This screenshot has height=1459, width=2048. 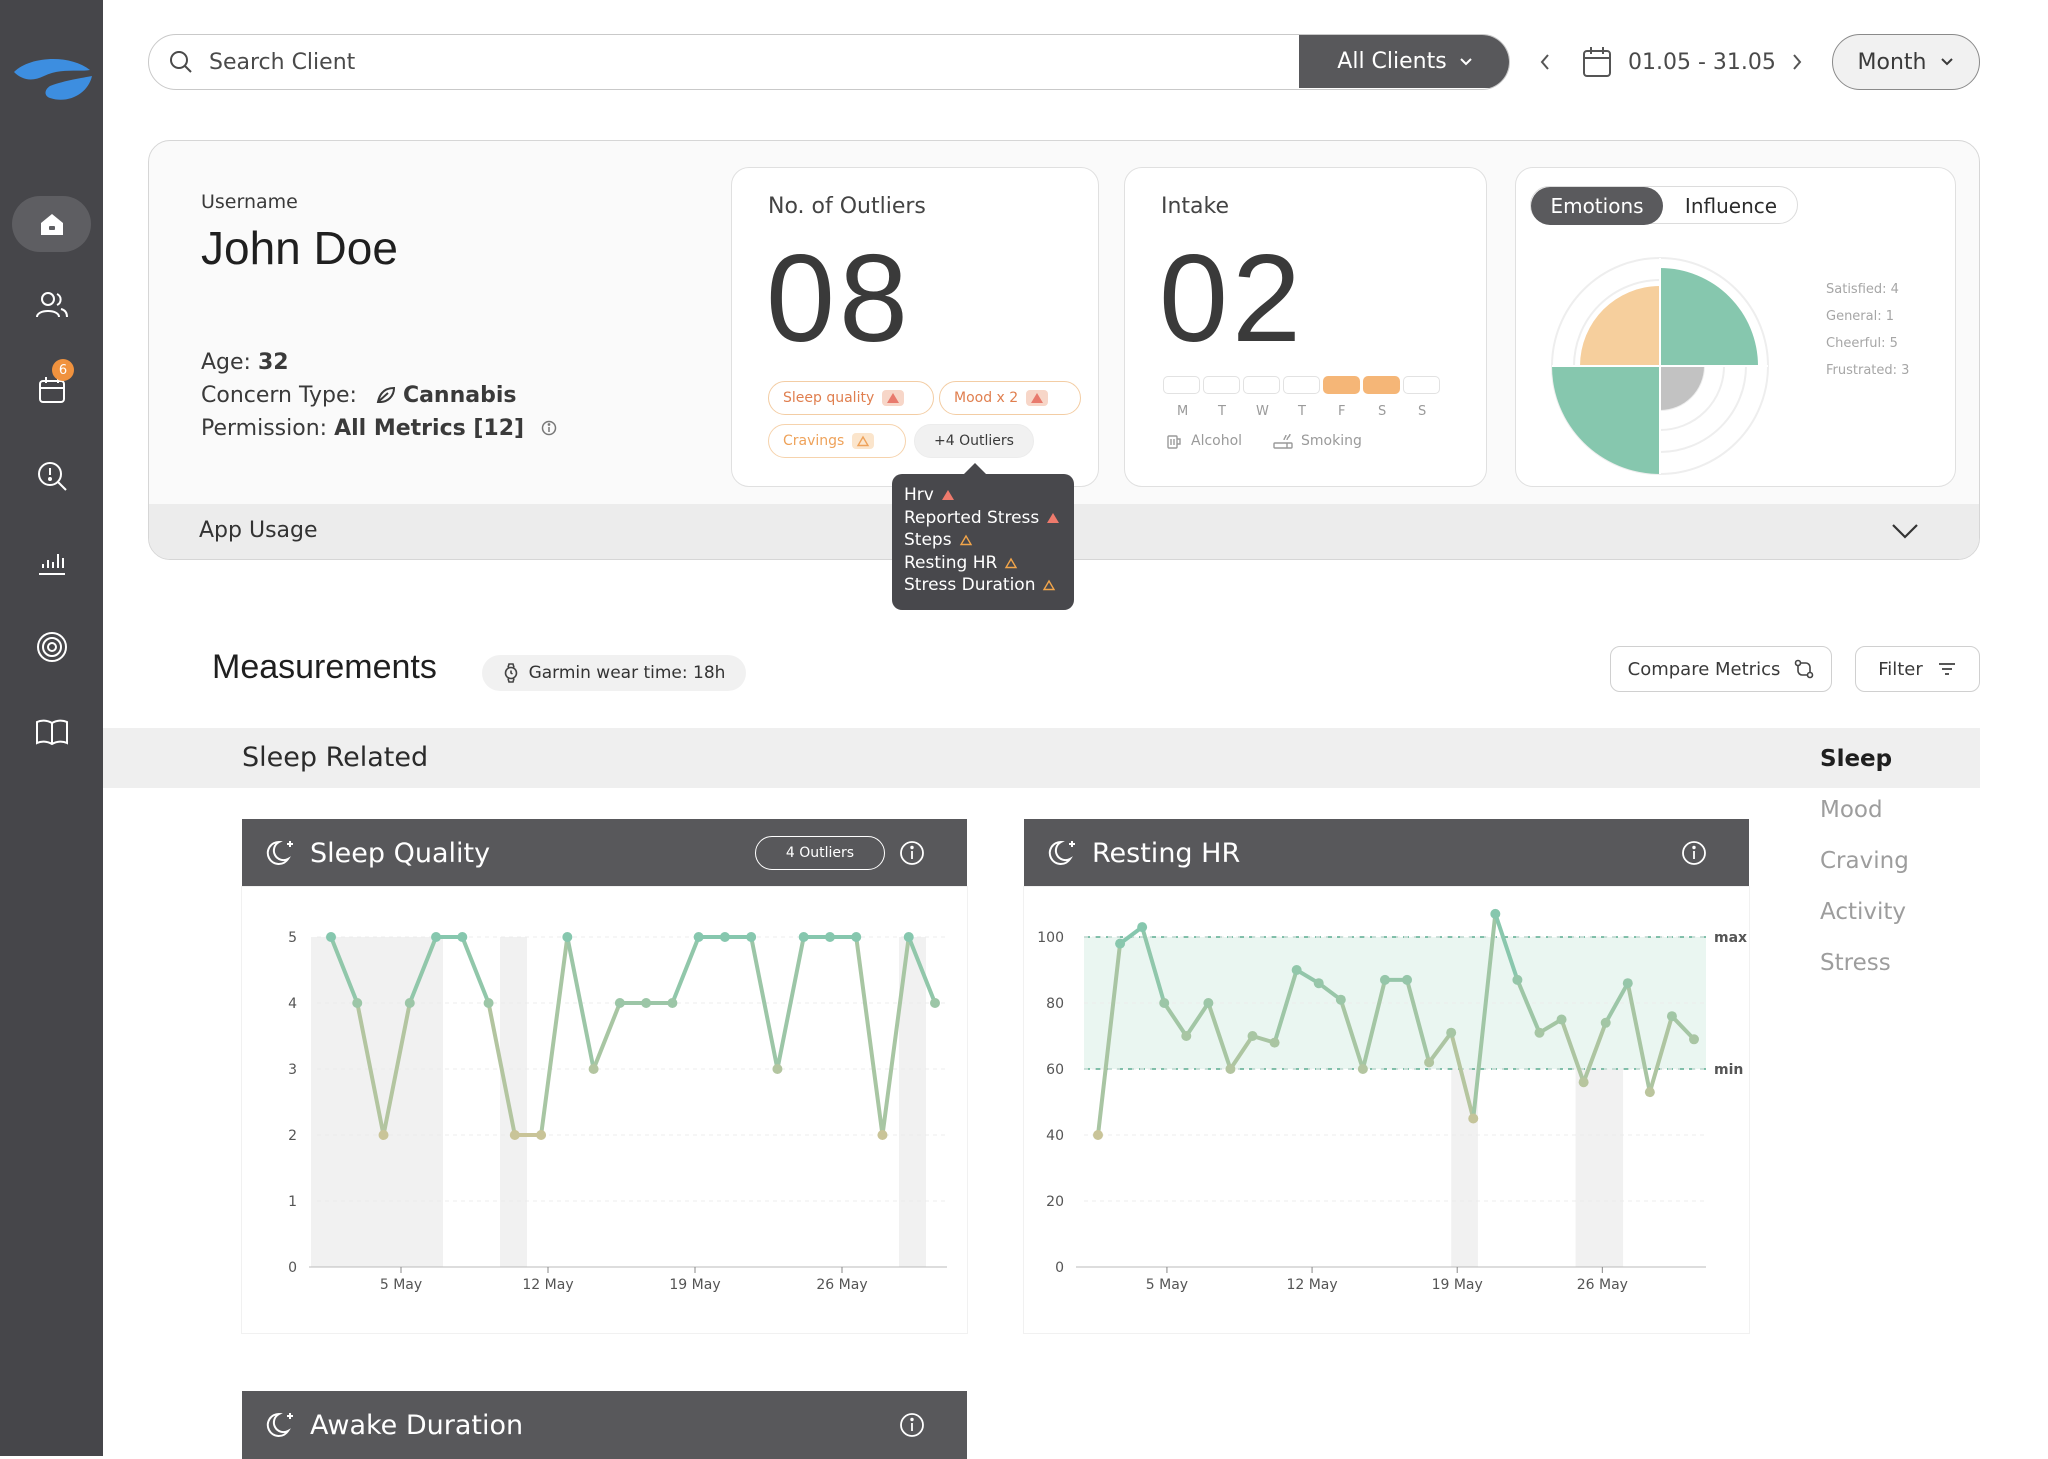 What do you see at coordinates (928, 540) in the screenshot?
I see `tooltip-label: Steps` at bounding box center [928, 540].